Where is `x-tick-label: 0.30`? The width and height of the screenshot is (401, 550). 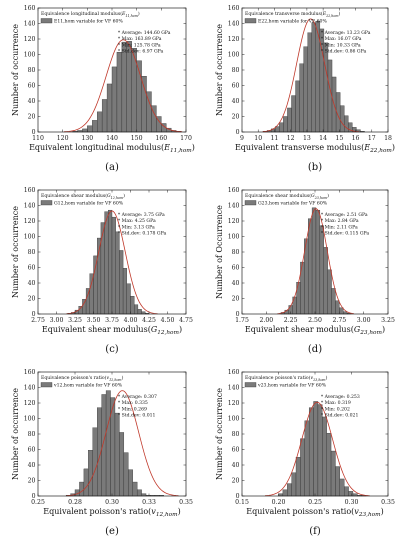 x-tick-label: 0.30 is located at coordinates (352, 502).